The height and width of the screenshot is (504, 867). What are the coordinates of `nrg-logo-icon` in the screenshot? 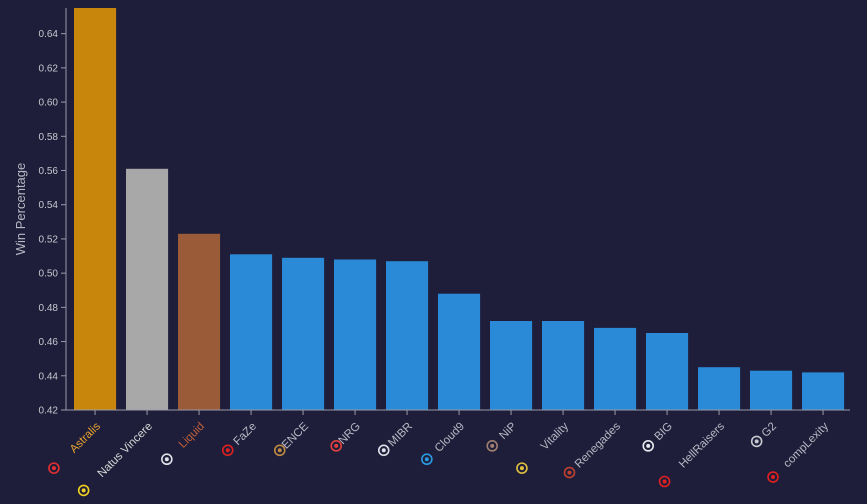 It's located at (336, 446).